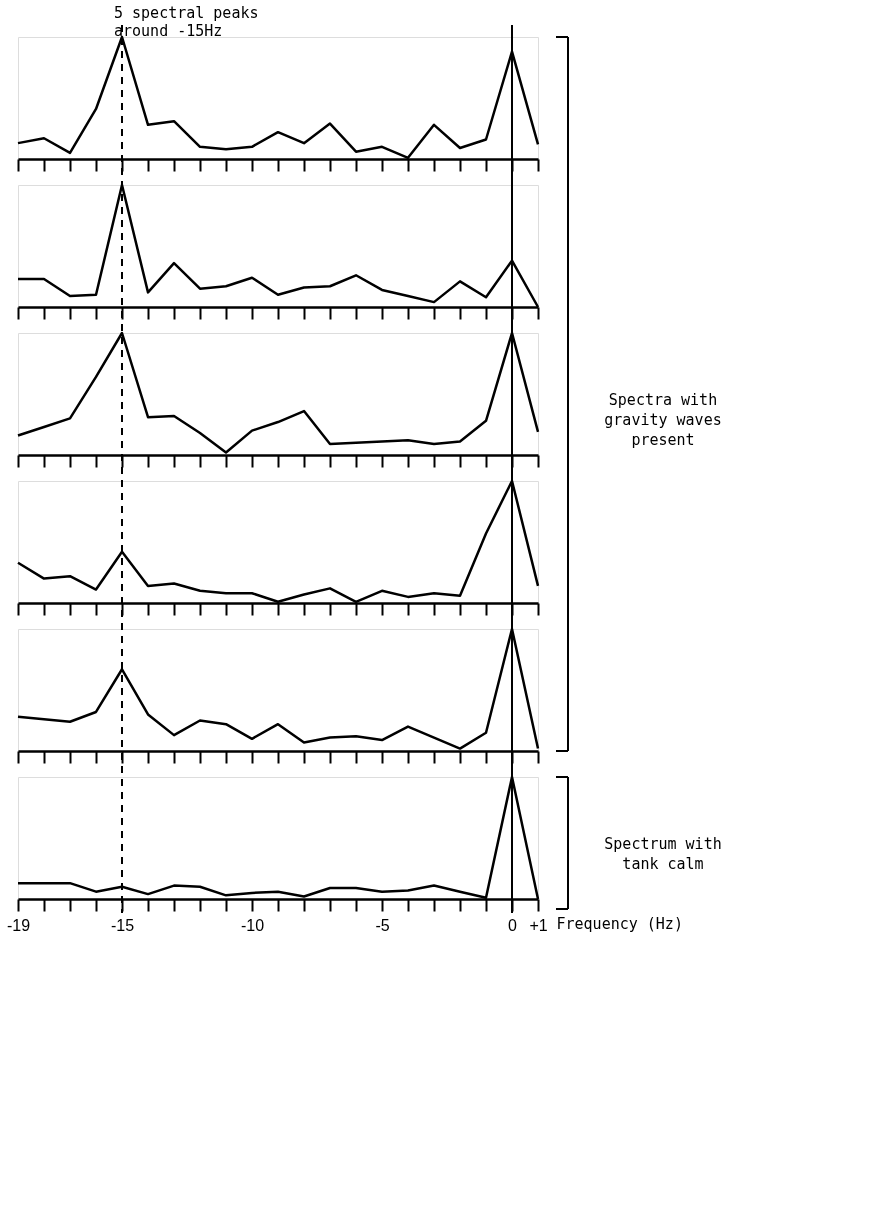 This screenshot has width=889, height=1205. I want to click on text: Spectra with gravity waves present, so click(663, 420).